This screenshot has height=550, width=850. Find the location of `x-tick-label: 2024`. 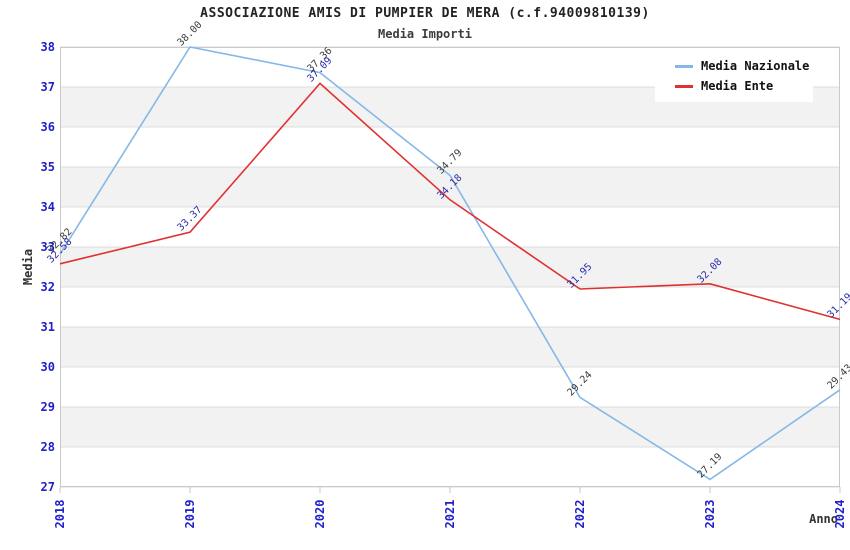

x-tick-label: 2024 is located at coordinates (840, 514).